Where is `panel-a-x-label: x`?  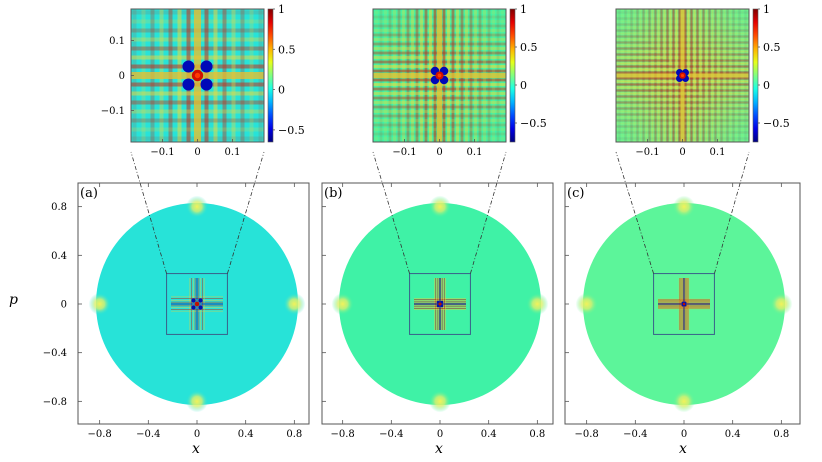 panel-a-x-label: x is located at coordinates (196, 449).